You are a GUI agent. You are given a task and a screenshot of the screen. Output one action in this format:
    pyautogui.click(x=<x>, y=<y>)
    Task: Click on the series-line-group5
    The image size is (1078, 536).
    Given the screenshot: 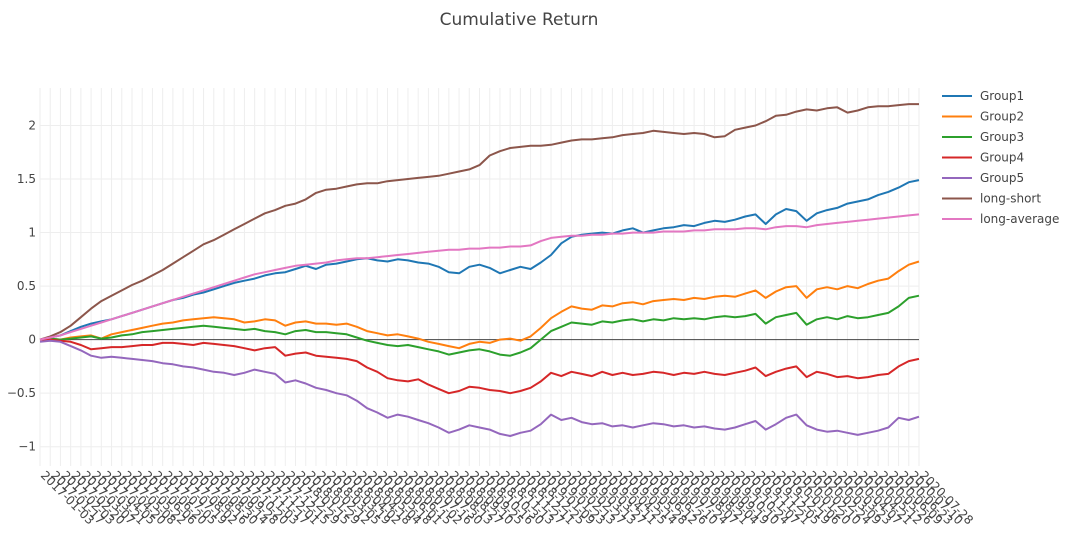 What is the action you would take?
    pyautogui.click(x=479, y=388)
    